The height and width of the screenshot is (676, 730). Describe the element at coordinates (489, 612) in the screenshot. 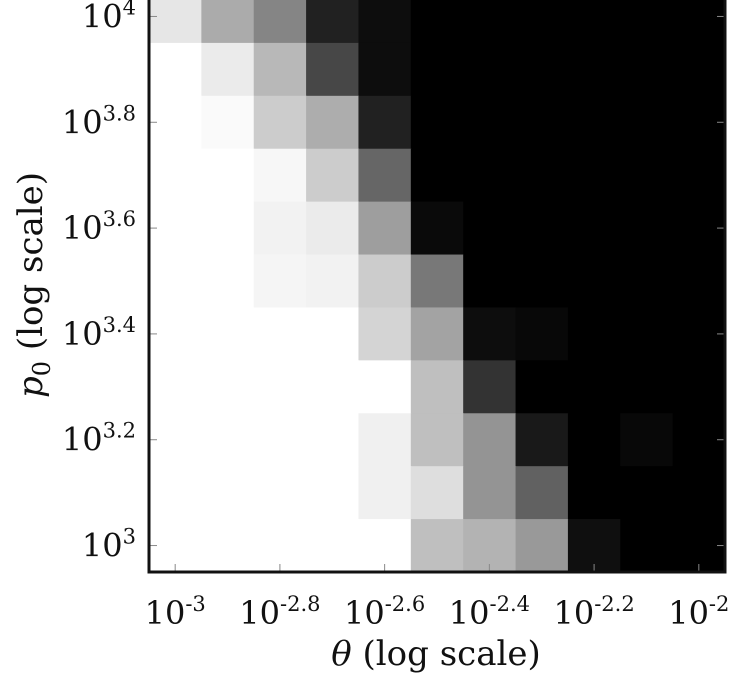

I see `x-tick-label: 10-2.4` at that location.